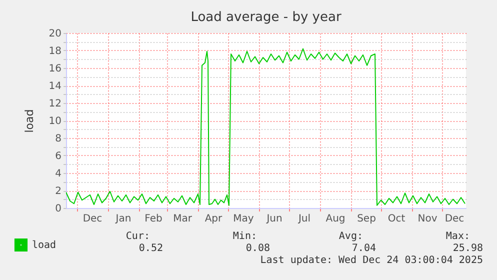 This screenshot has width=497, height=280. What do you see at coordinates (58, 156) in the screenshot?
I see `y-tick-label: 6` at bounding box center [58, 156].